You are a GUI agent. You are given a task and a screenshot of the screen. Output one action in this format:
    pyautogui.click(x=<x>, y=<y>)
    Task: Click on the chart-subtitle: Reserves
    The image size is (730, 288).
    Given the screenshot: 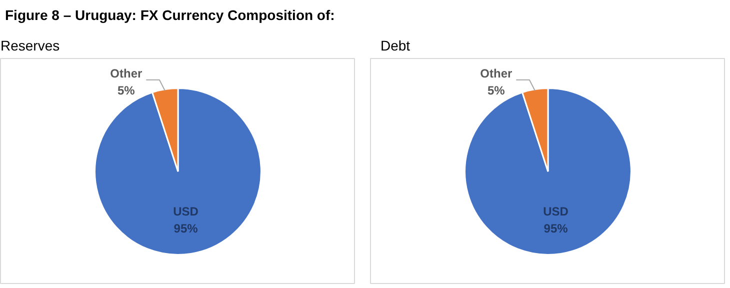 What is the action you would take?
    pyautogui.click(x=30, y=46)
    